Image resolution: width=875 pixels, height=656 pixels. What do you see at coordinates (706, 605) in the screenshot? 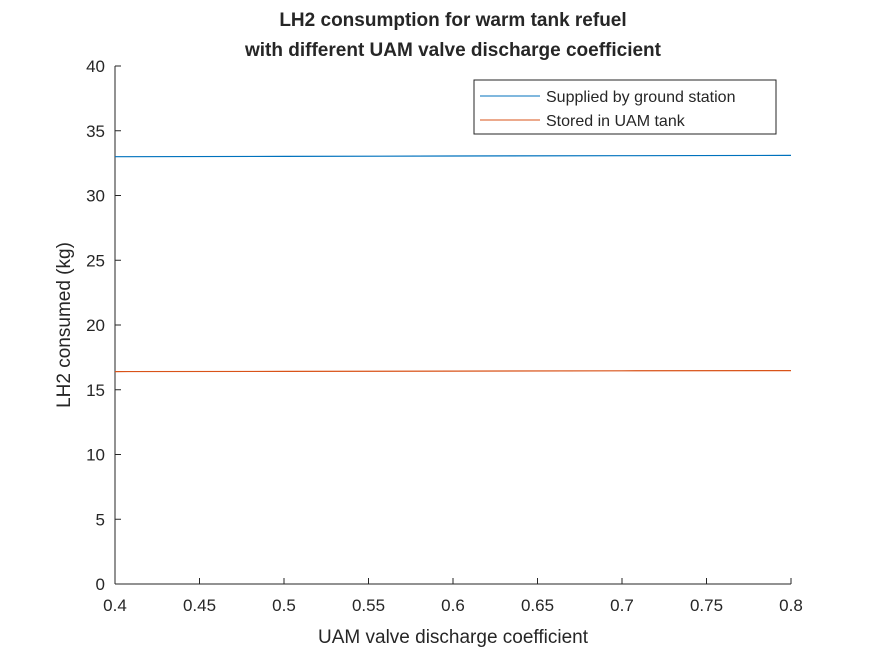
I see `x-tick-label: 0.75` at bounding box center [706, 605].